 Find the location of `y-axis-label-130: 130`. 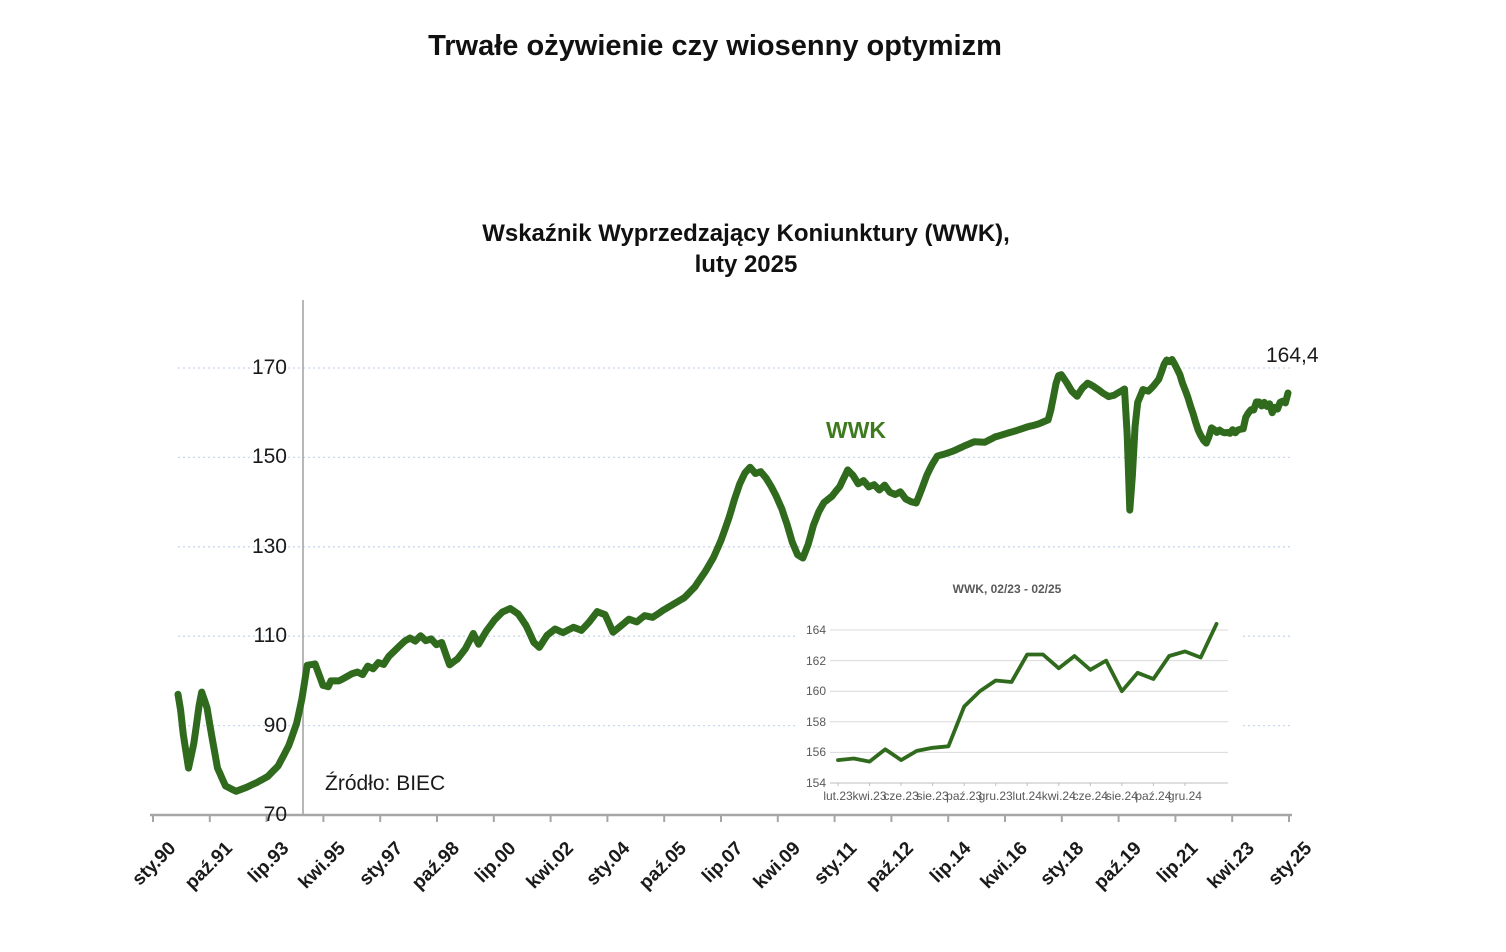

y-axis-label-130: 130 is located at coordinates (269, 546).